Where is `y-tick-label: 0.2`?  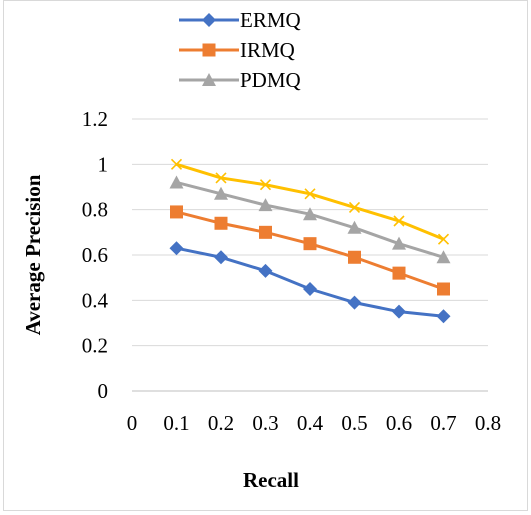 y-tick-label: 0.2 is located at coordinates (95, 346).